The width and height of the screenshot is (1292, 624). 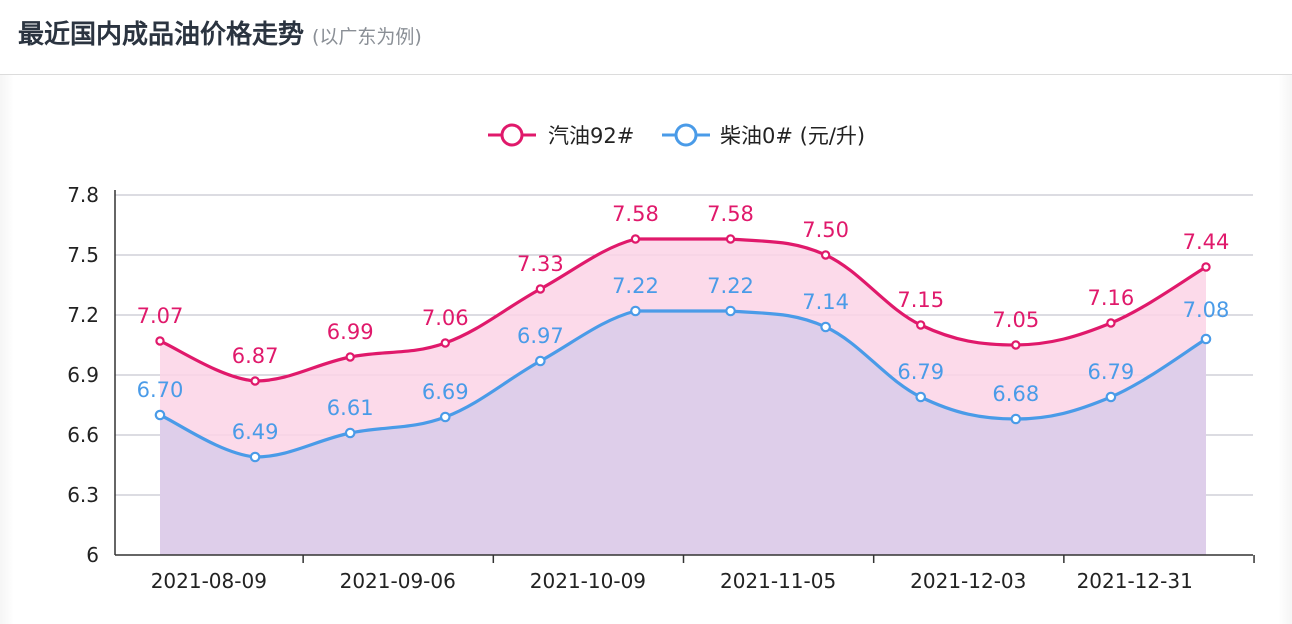 I want to click on left-shadow, so click(x=7, y=349).